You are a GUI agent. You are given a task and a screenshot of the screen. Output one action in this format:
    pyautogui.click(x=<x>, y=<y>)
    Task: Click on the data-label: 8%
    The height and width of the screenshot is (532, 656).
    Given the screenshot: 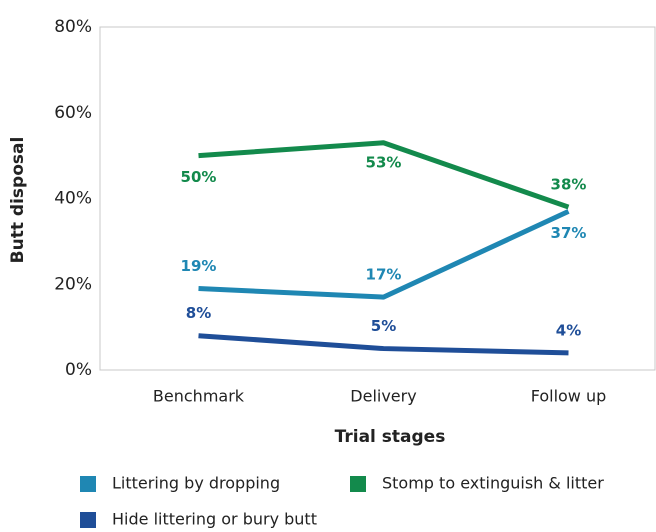 What is the action you would take?
    pyautogui.click(x=198, y=313)
    